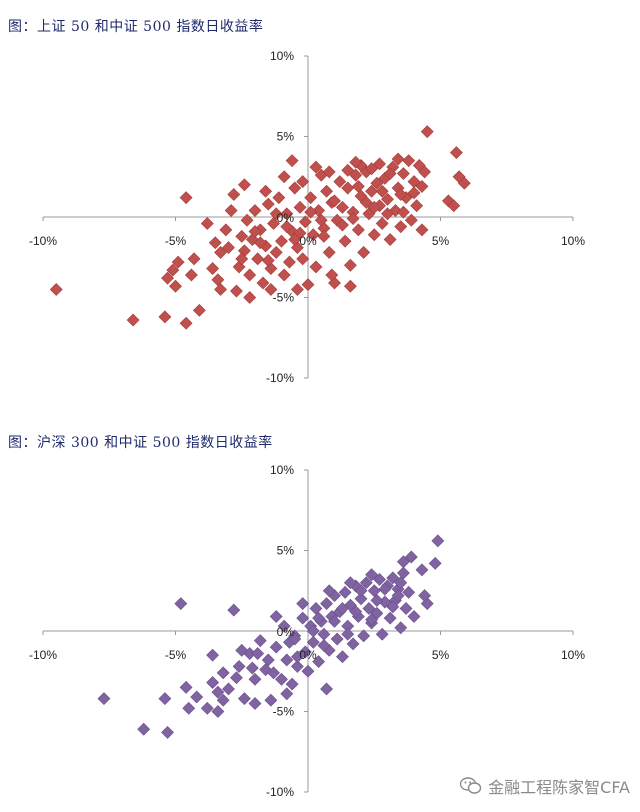 Image resolution: width=640 pixels, height=812 pixels. Describe the element at coordinates (176, 241) in the screenshot. I see `x-tick-label: -5%` at that location.